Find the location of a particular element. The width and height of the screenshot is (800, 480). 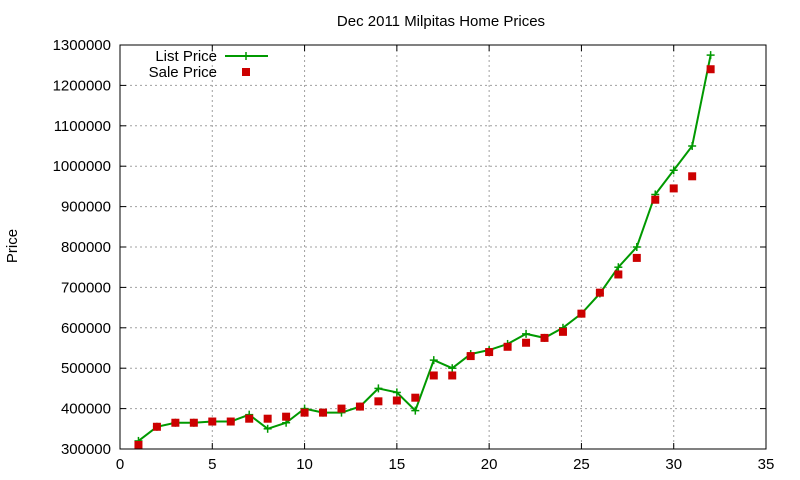

chart-title: Dec 2011 Milpitas Home Prices is located at coordinates (441, 21).